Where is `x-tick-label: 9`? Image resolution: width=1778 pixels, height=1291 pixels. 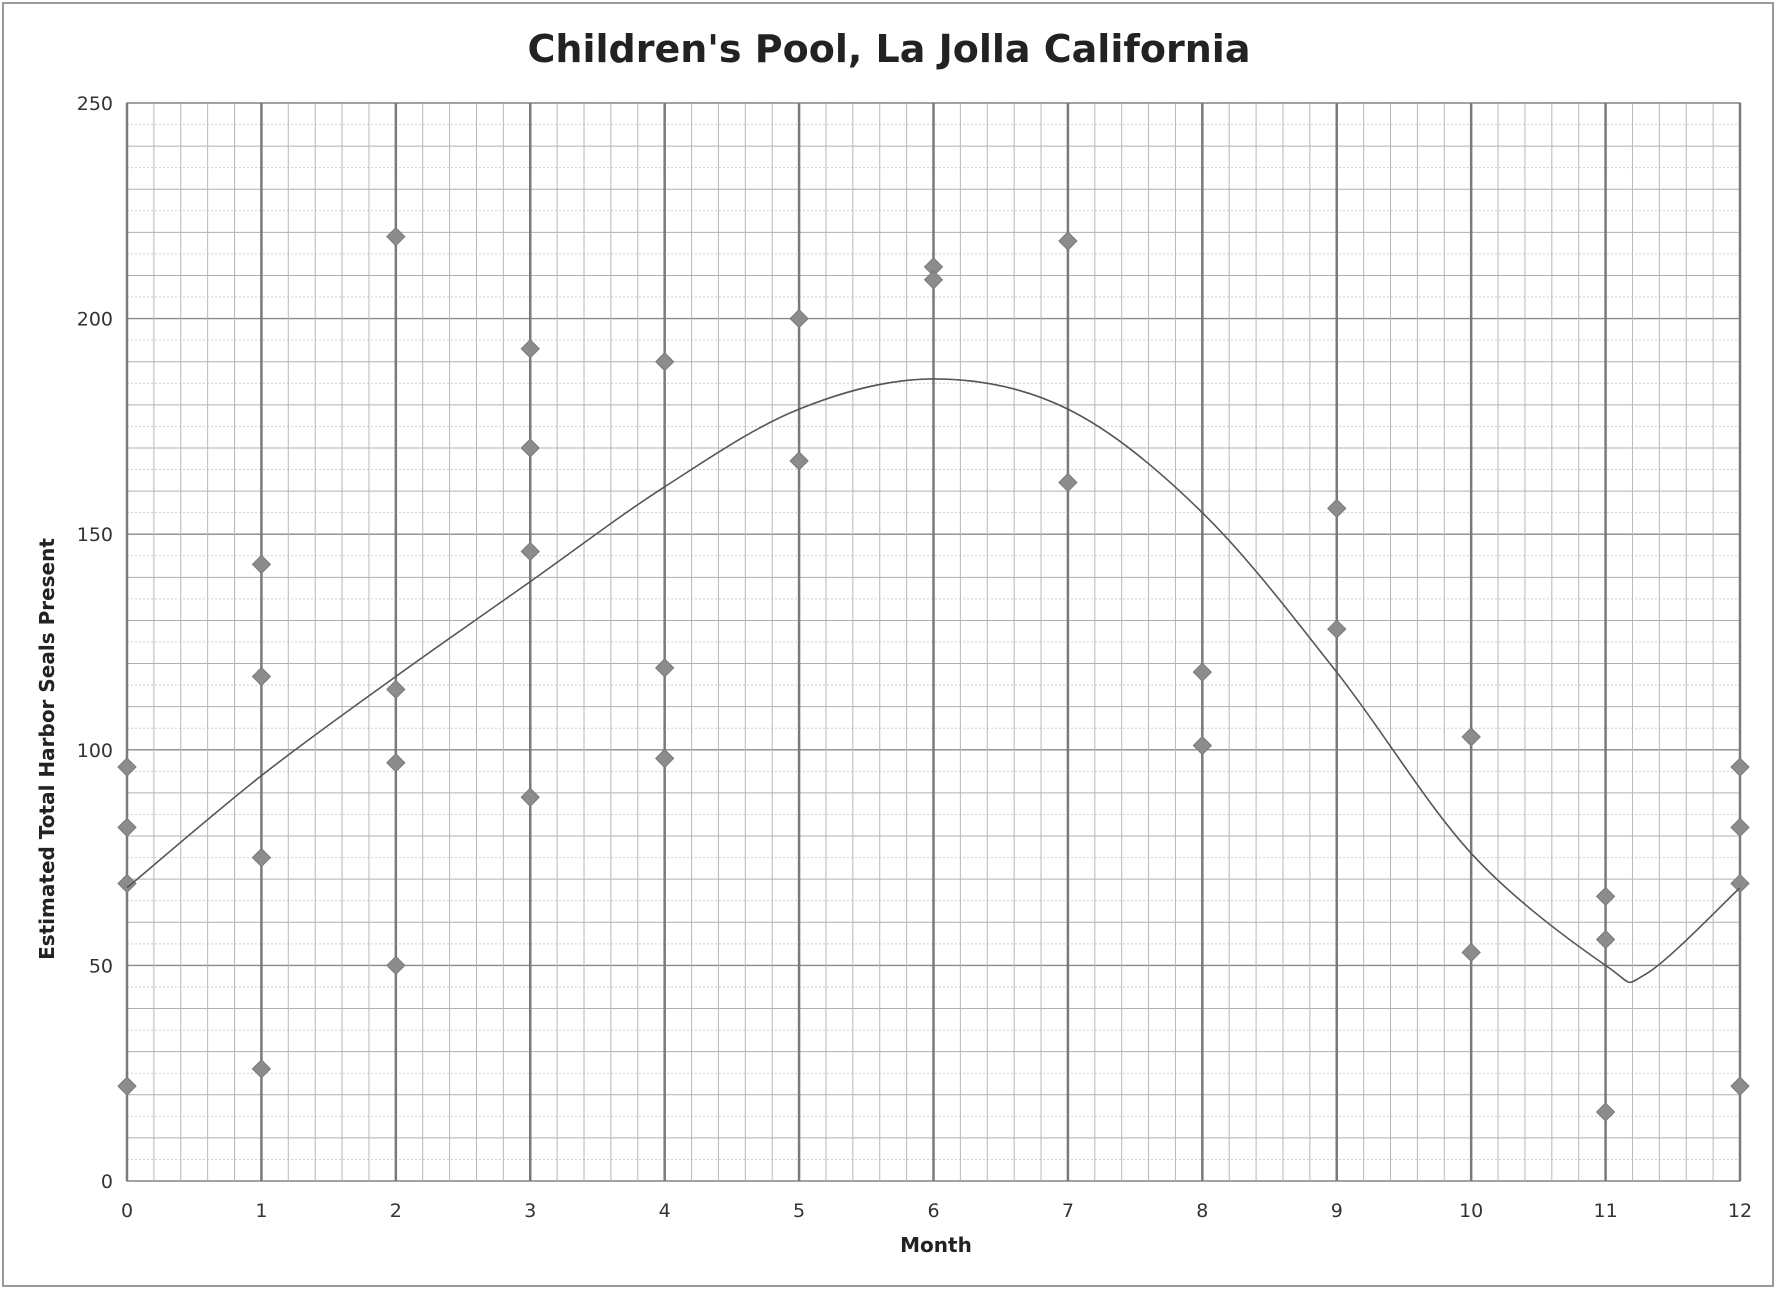
x-tick-label: 9 is located at coordinates (1337, 1211).